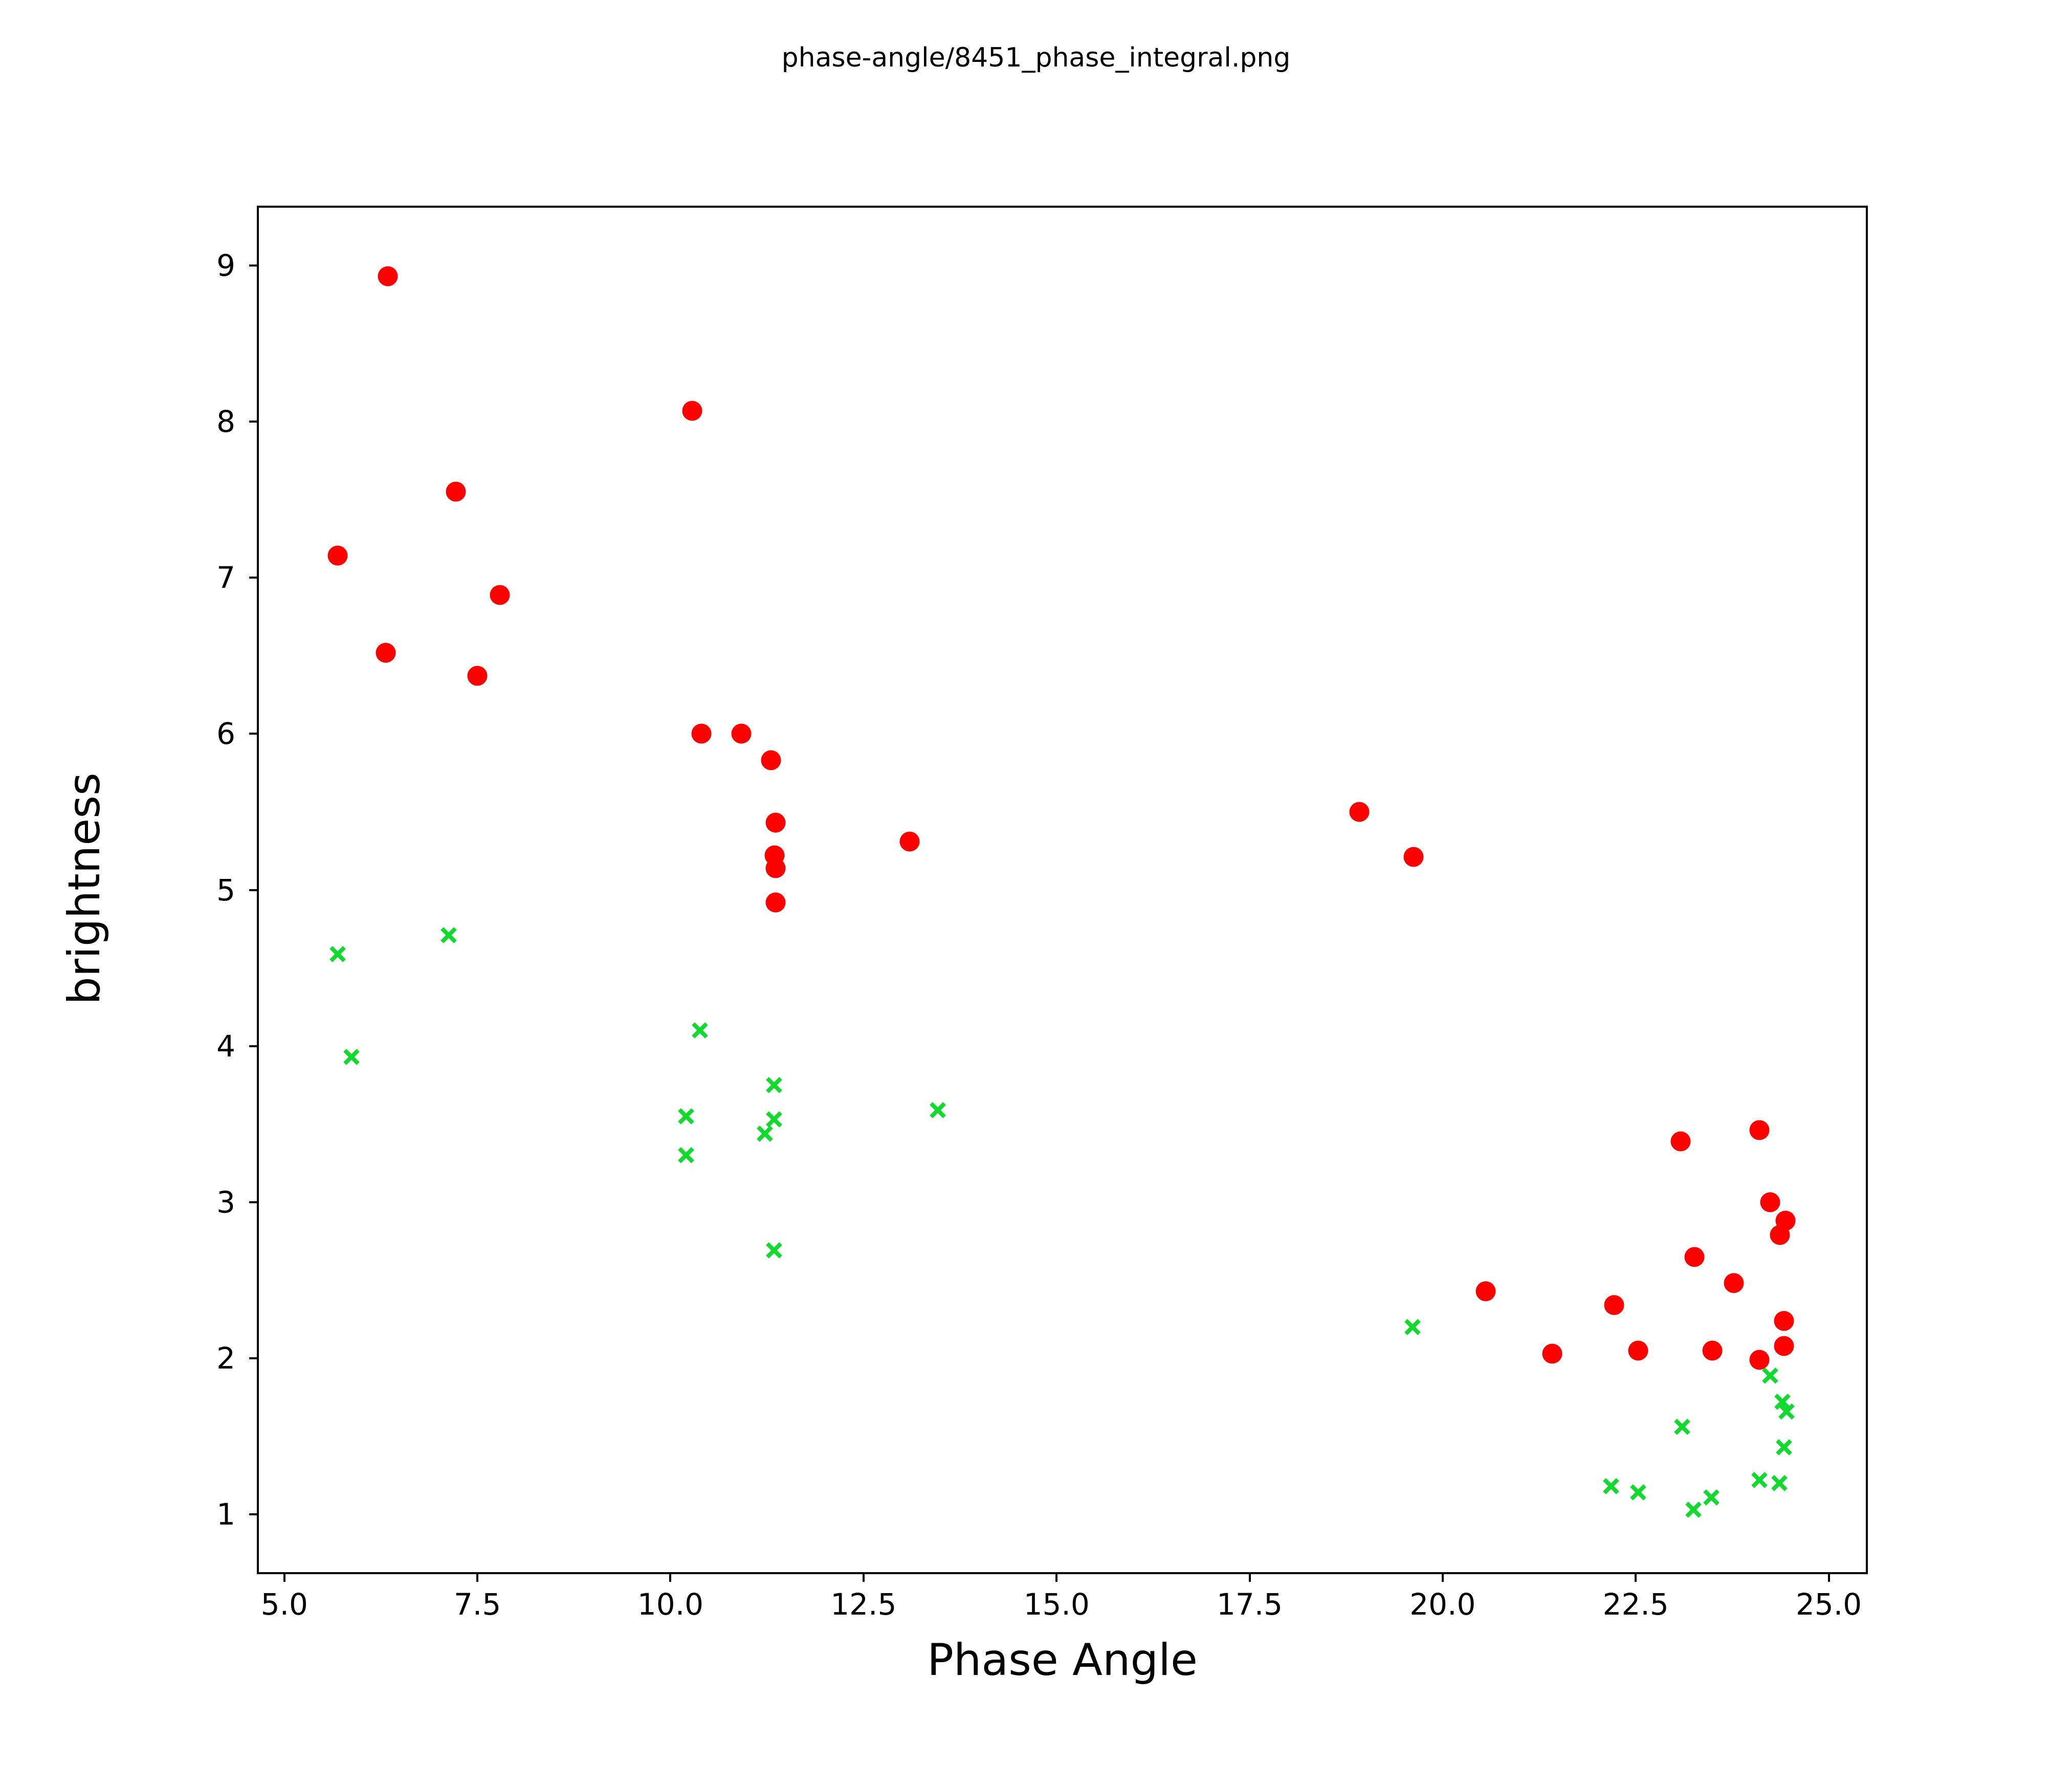  I want to click on chart-title: phase-angle/8451_phase_integral.png, so click(1036, 58).